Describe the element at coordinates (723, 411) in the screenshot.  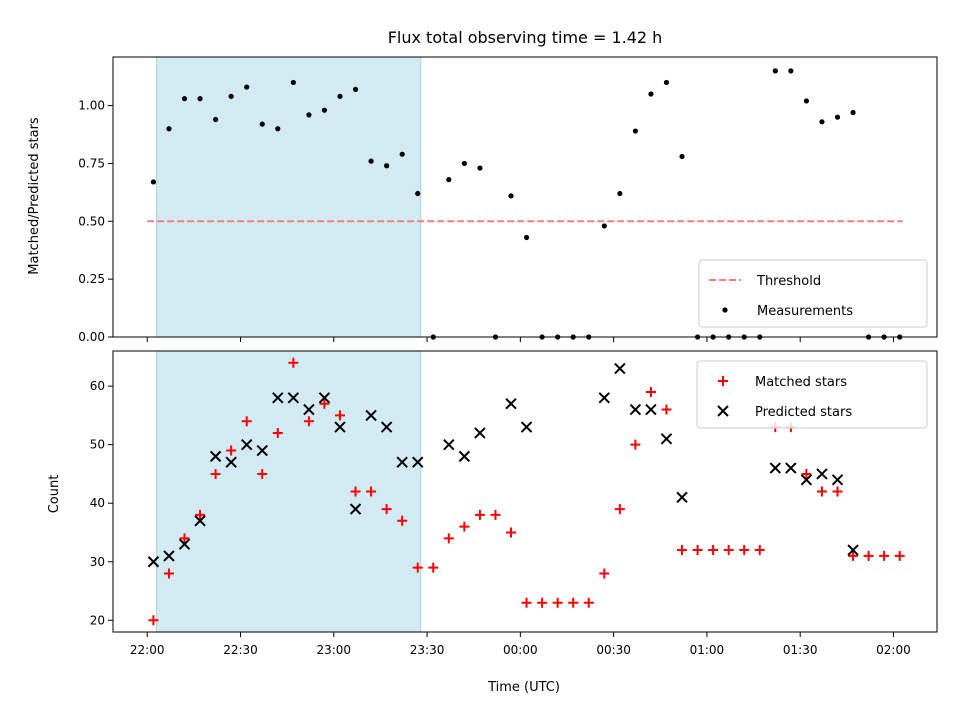
I see `legend-predicted-handle` at that location.